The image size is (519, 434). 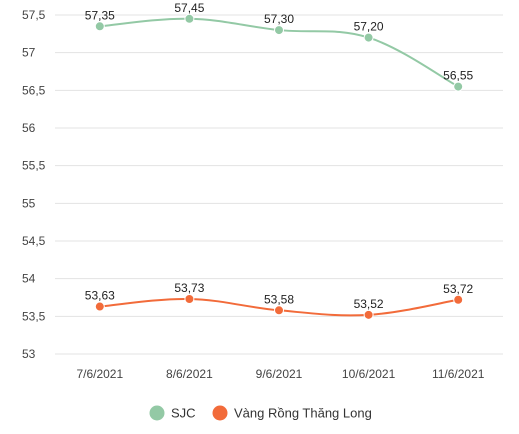 What do you see at coordinates (34, 241) in the screenshot?
I see `y-tick-label: 54,5` at bounding box center [34, 241].